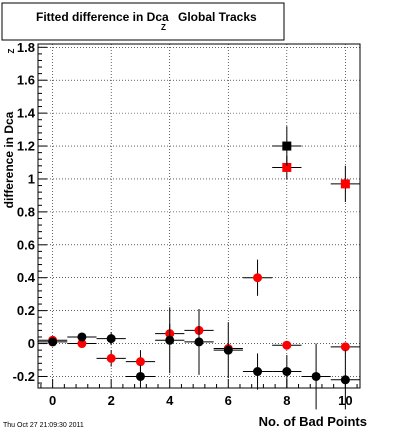 This screenshot has width=400, height=433. Describe the element at coordinates (286, 400) in the screenshot. I see `x-tick-label: 8` at that location.